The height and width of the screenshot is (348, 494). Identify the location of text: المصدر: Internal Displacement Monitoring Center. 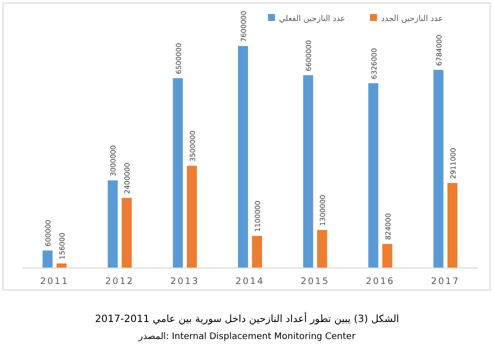
(247, 337).